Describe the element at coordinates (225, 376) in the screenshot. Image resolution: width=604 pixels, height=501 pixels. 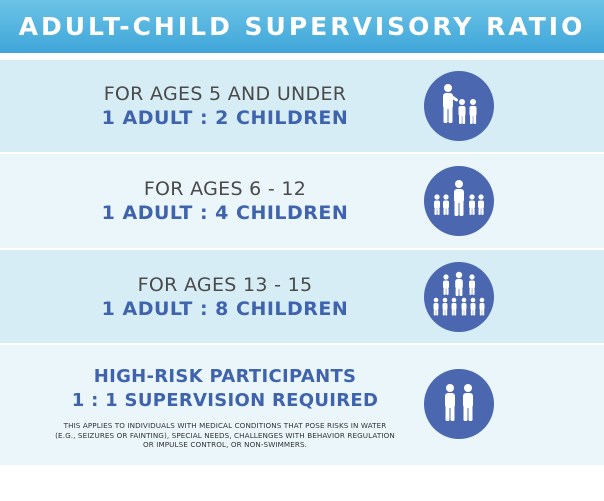
I see `high-risk-title: HIGH-RISK PARTICIPANTS` at that location.